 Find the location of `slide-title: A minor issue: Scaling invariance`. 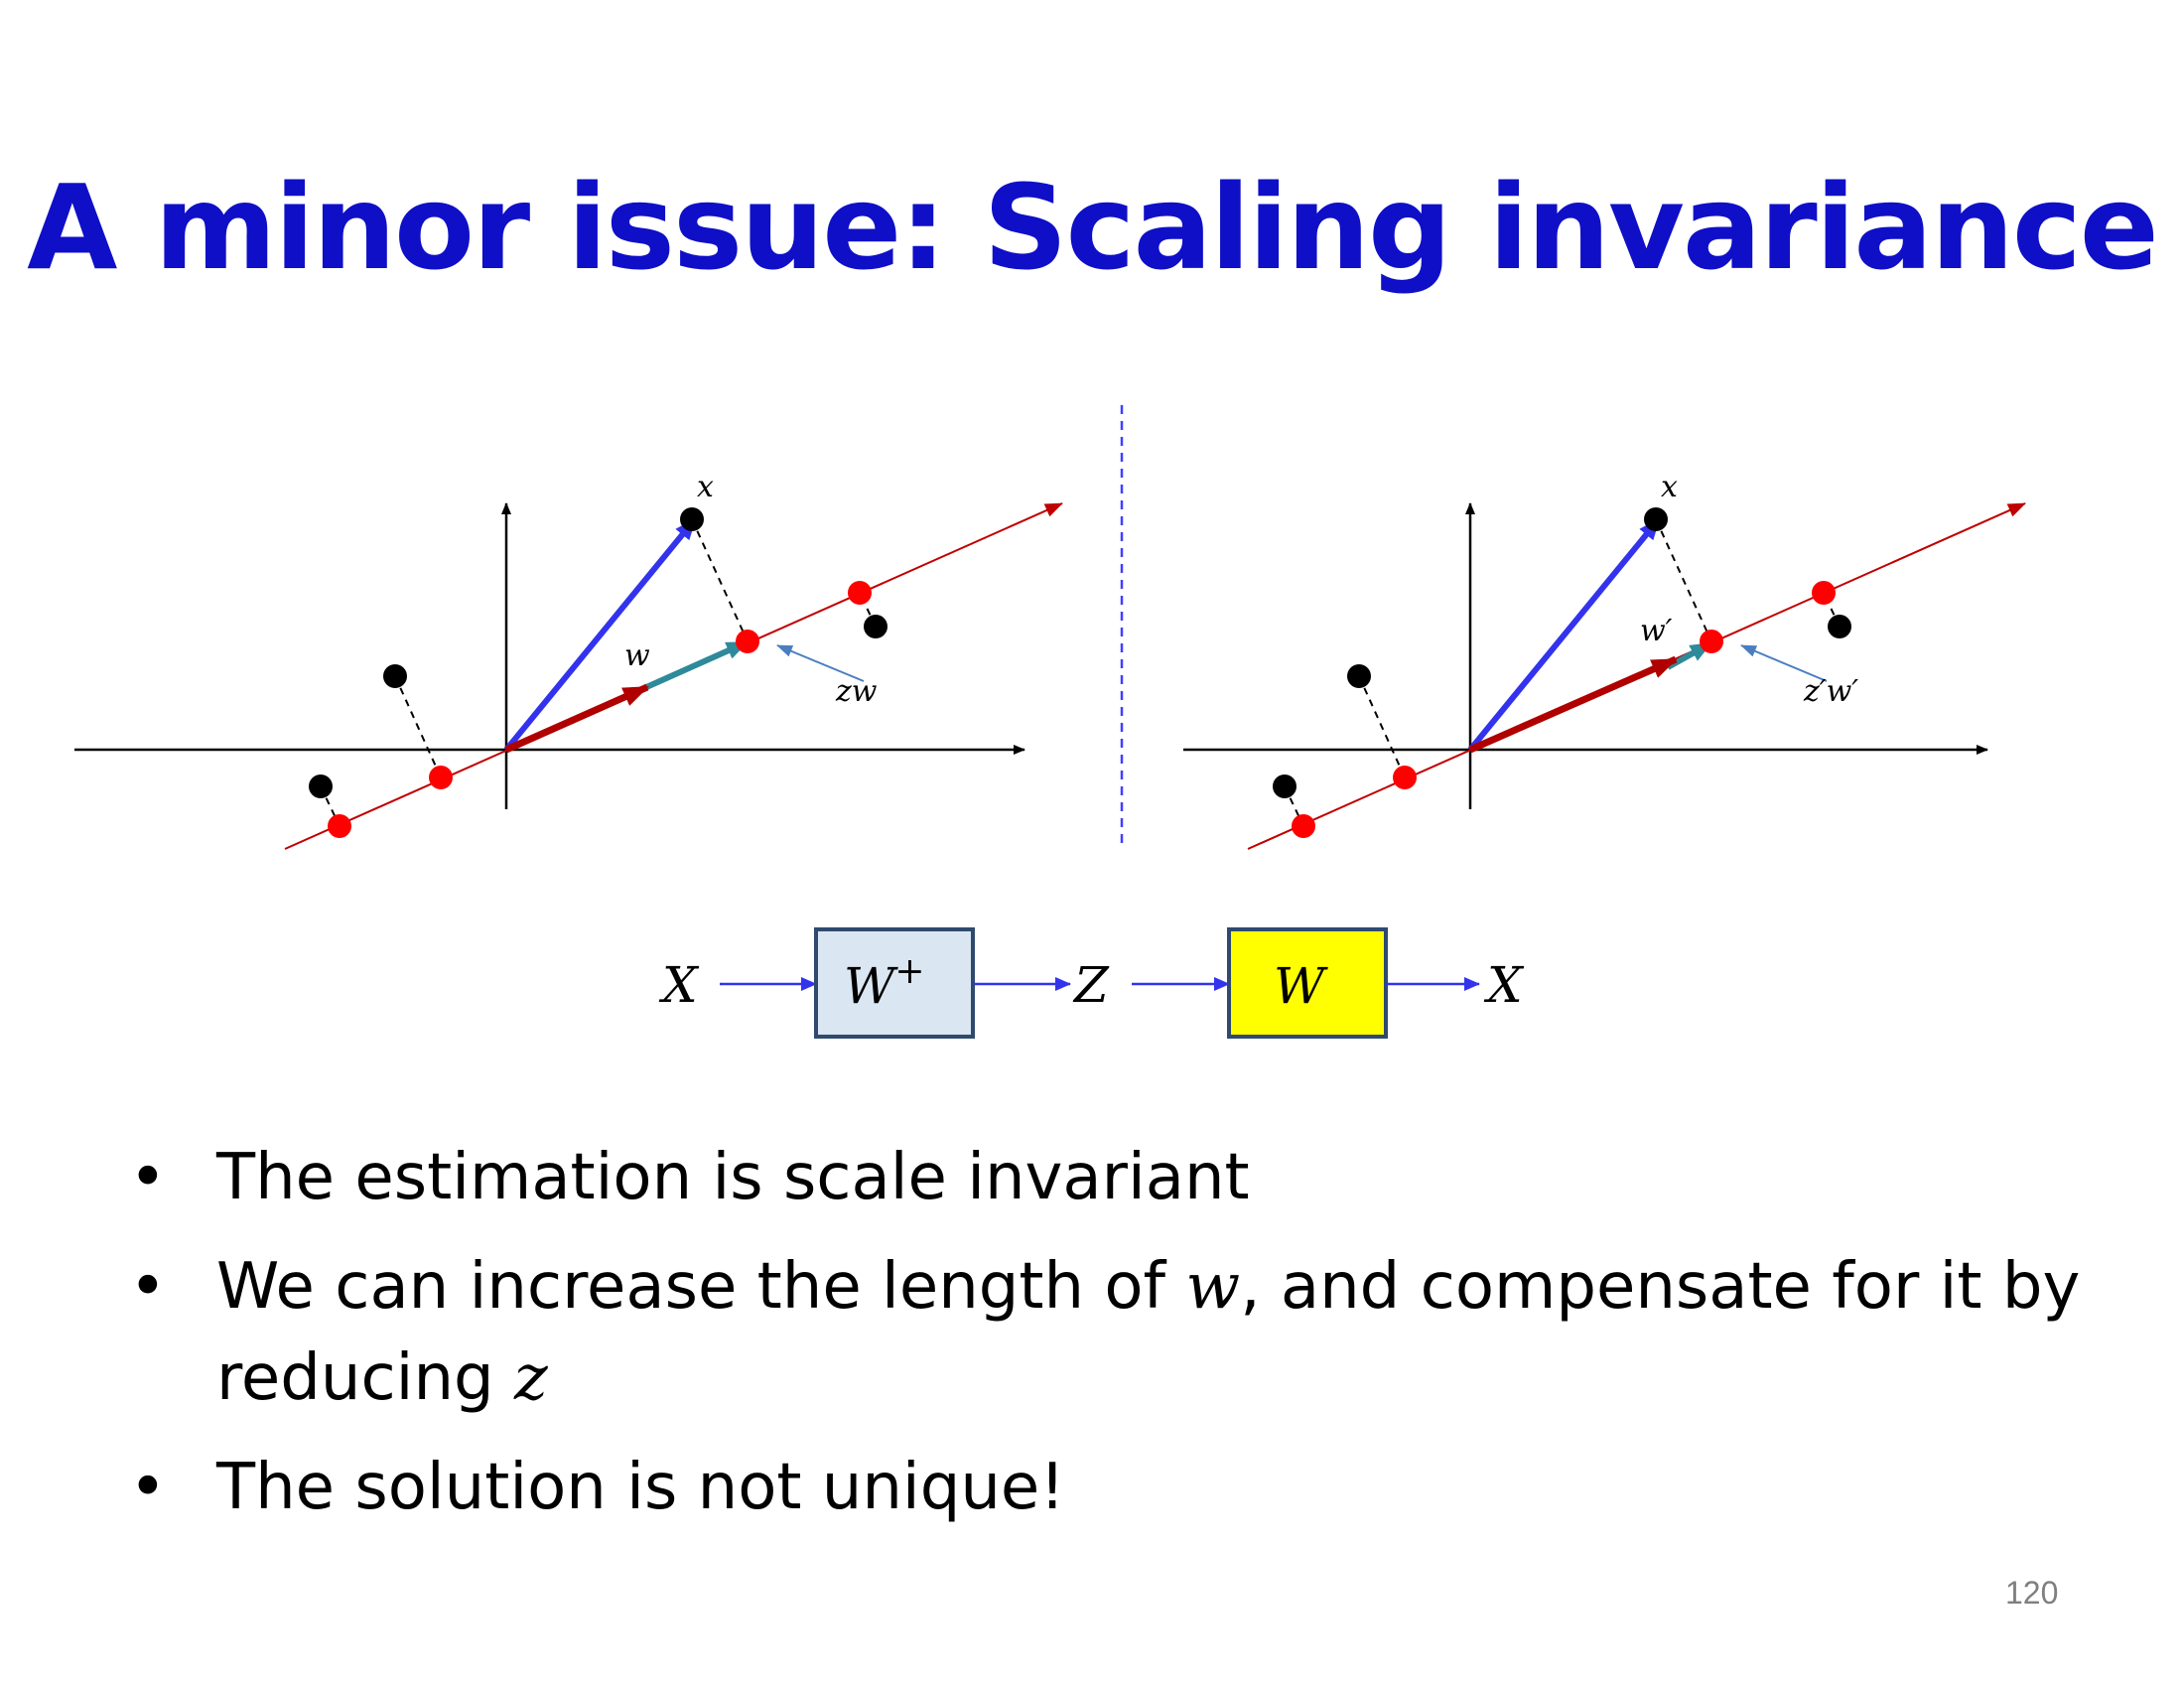

slide-title: A minor issue: Scaling invariance is located at coordinates (1093, 227).